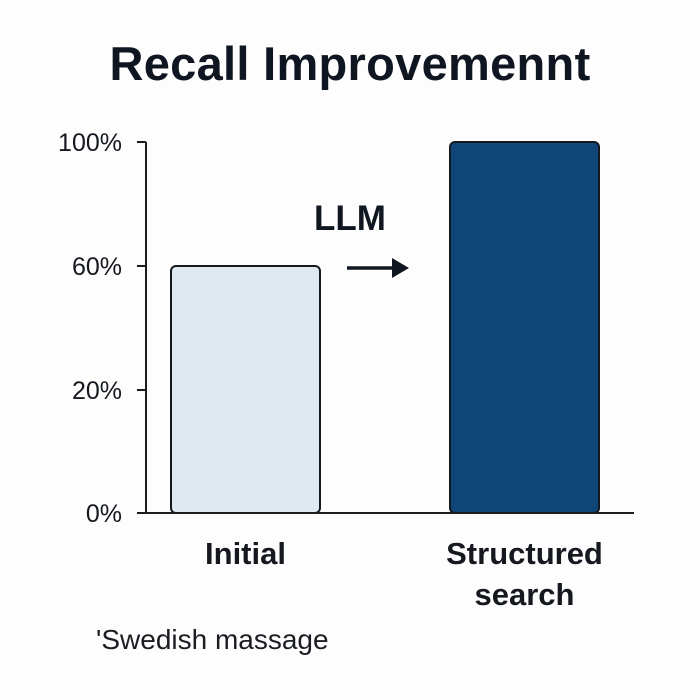  I want to click on bar-structured-search, so click(524, 327).